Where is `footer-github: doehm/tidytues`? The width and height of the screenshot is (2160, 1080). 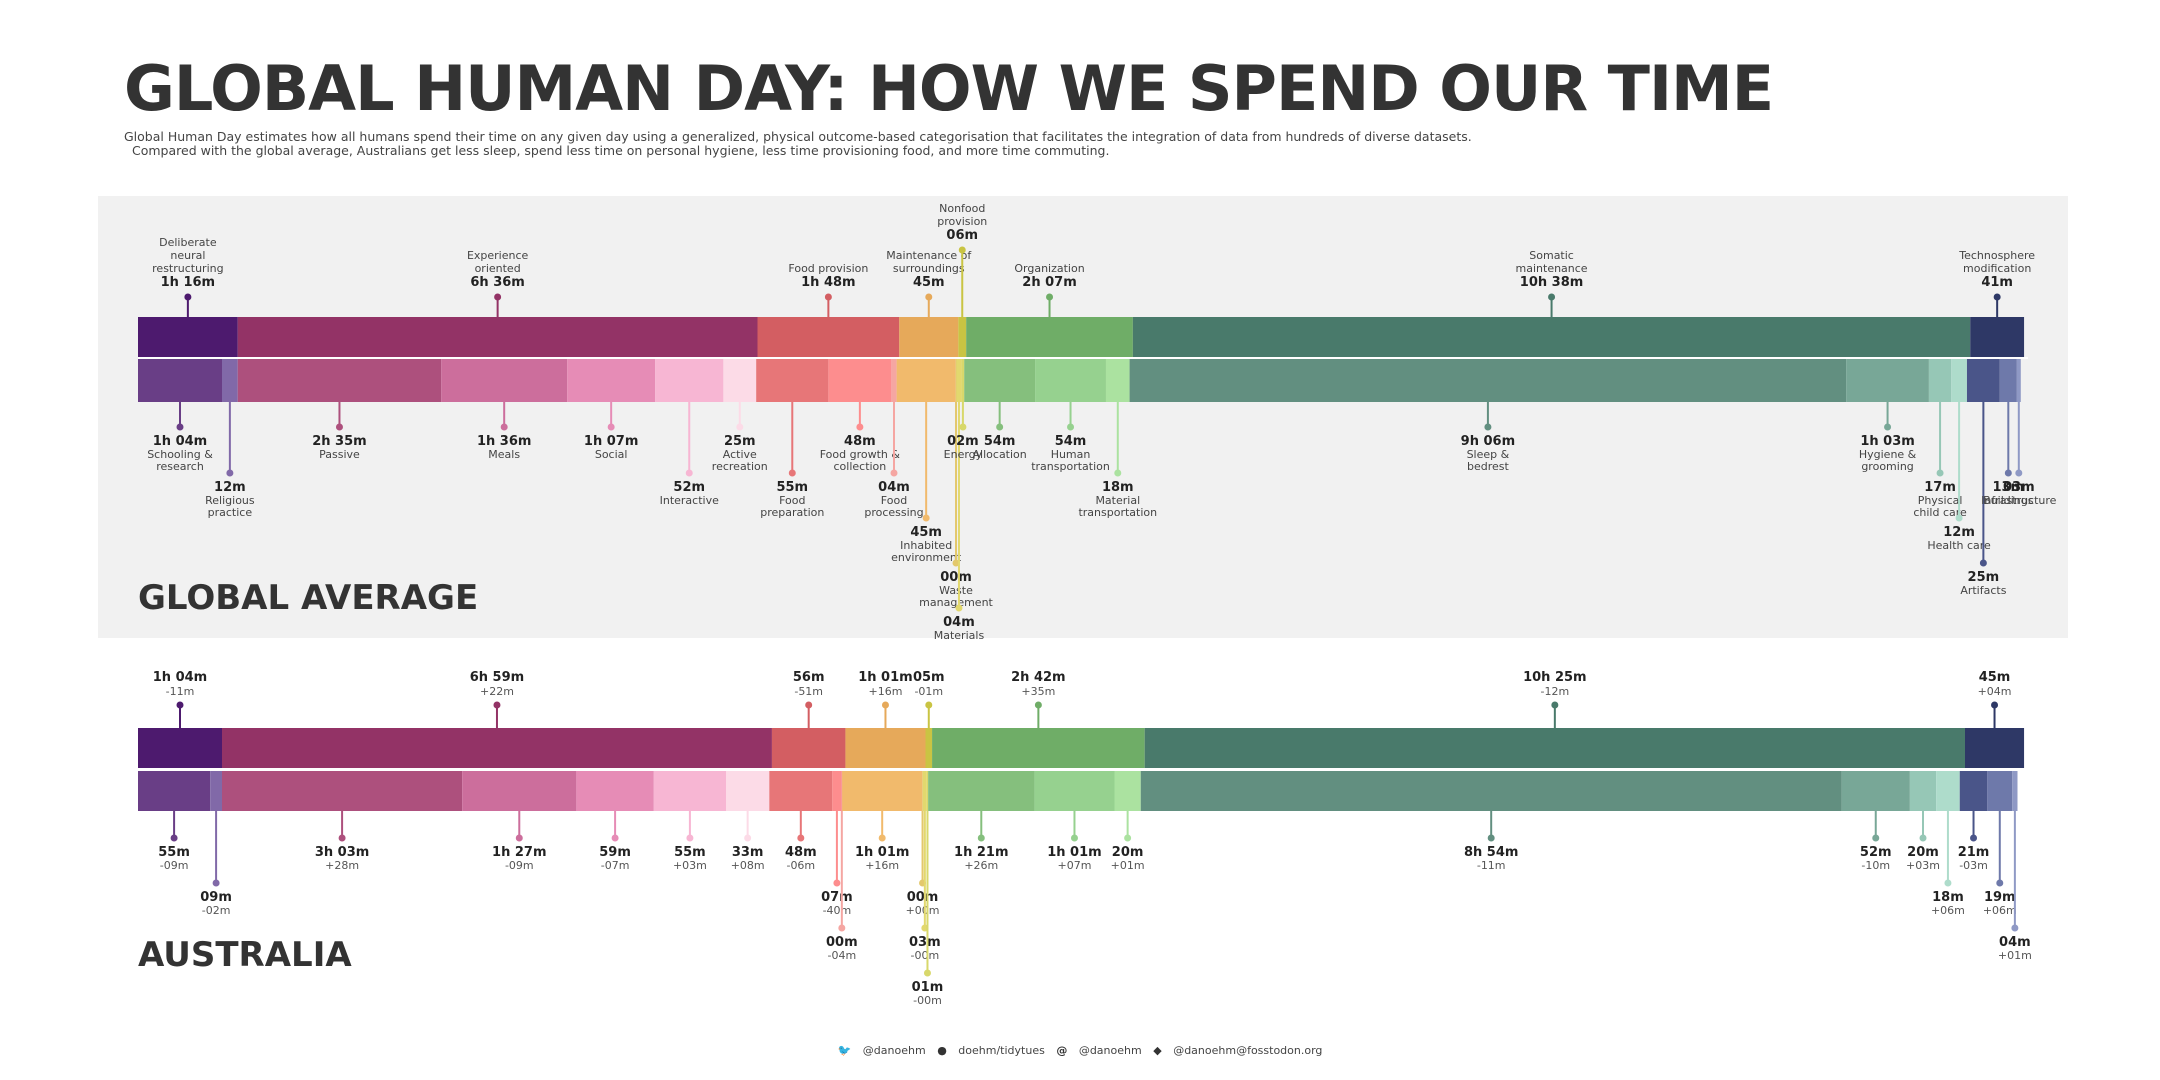
footer-github: doehm/tidytues is located at coordinates (1001, 1050).